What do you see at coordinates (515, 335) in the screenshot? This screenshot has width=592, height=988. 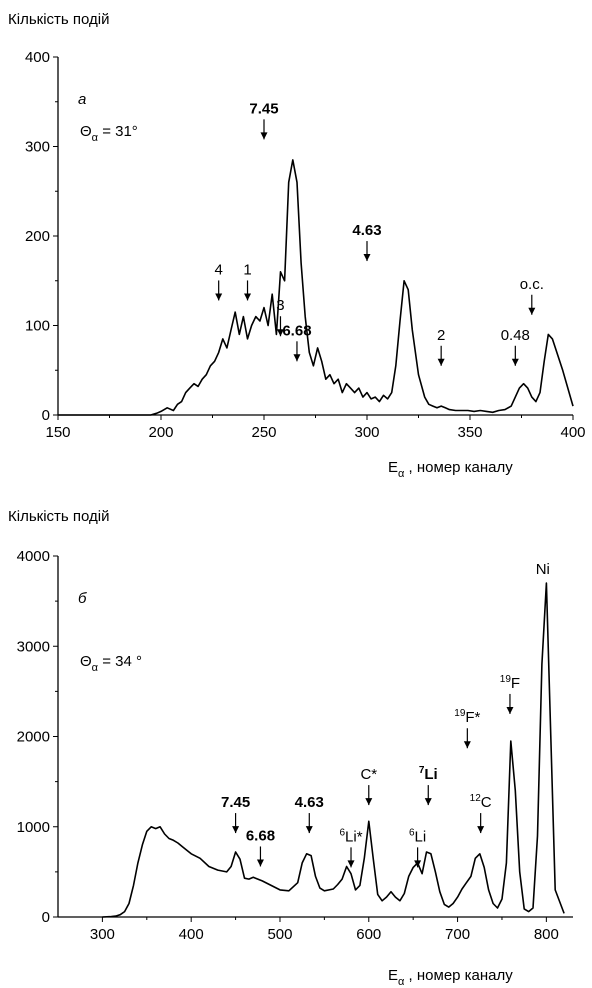 I see `peak-label: 0.48` at bounding box center [515, 335].